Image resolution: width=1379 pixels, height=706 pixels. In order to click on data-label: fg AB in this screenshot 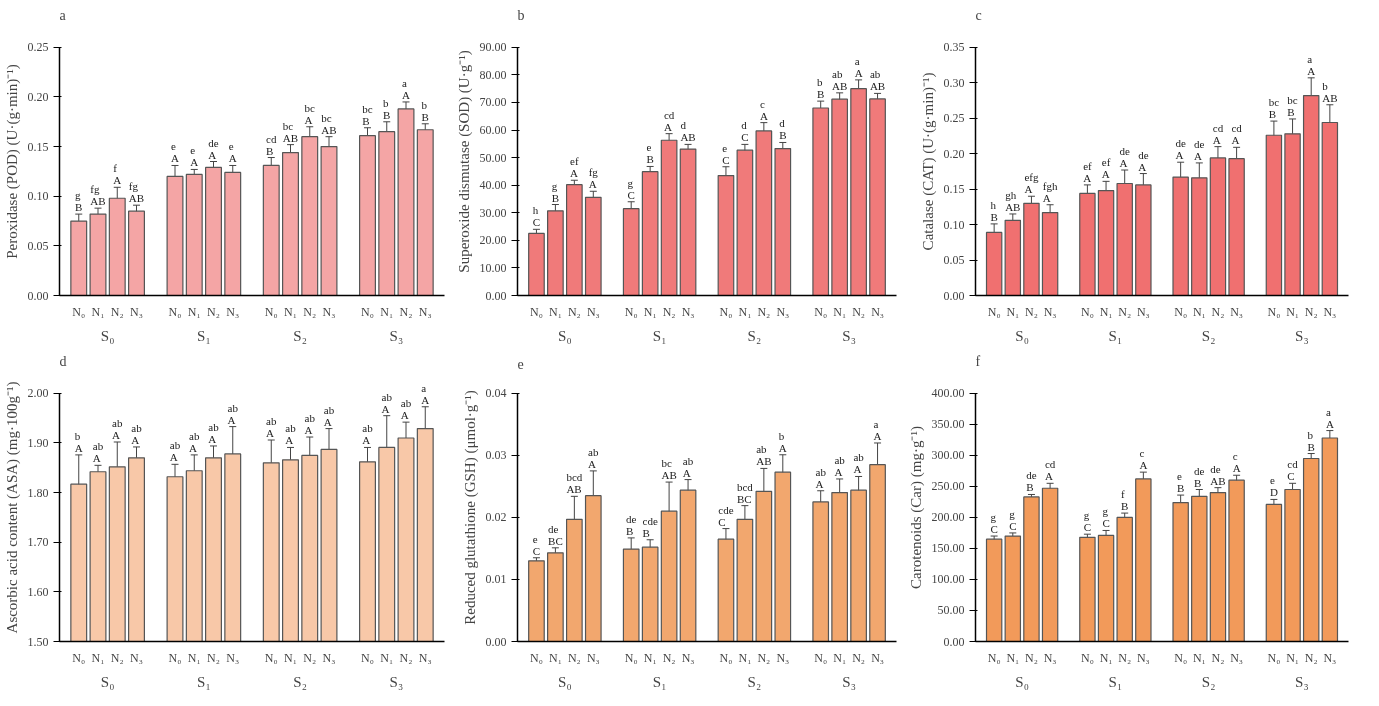, I will do `click(136, 192)`.